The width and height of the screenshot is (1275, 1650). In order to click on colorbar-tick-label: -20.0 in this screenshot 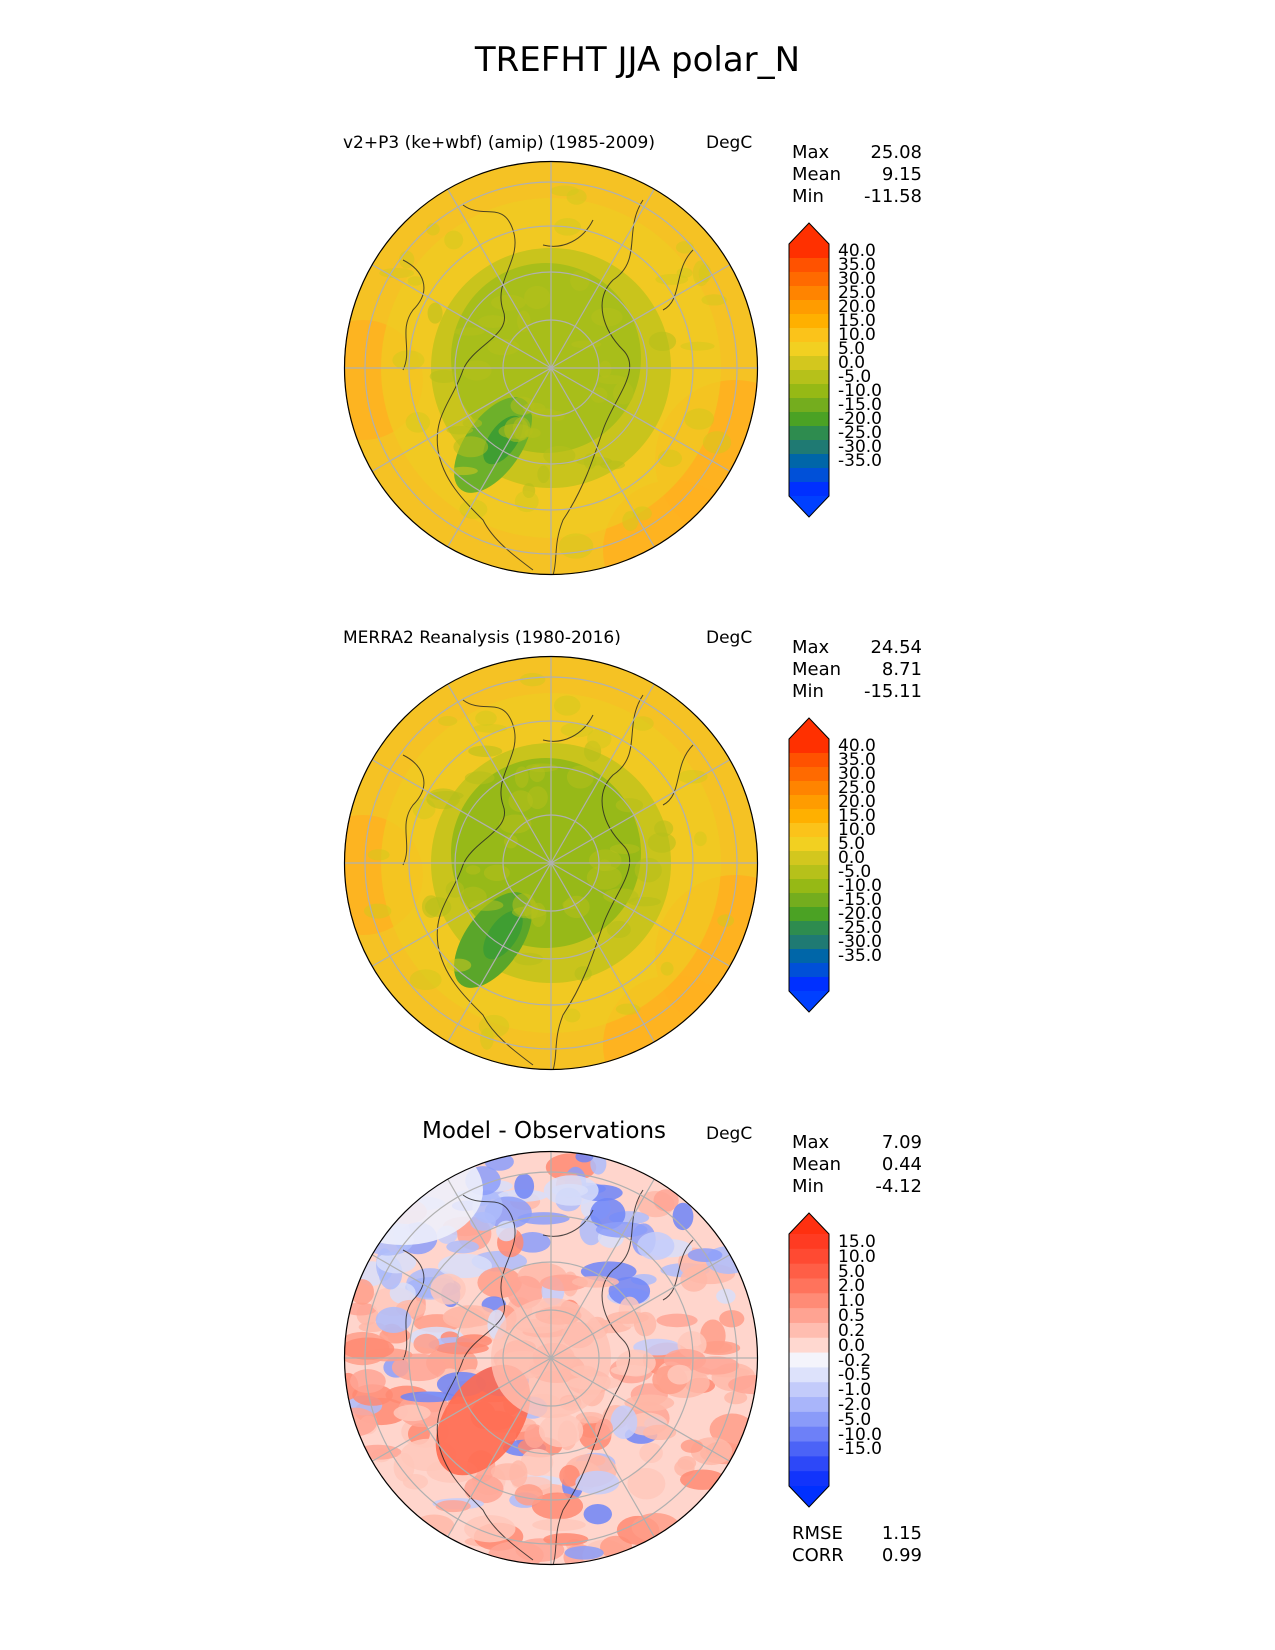, I will do `click(860, 914)`.